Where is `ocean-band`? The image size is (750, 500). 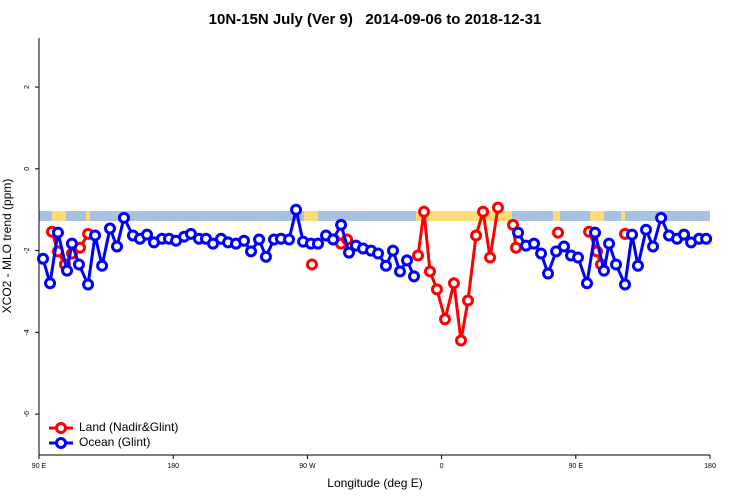 ocean-band is located at coordinates (374, 216).